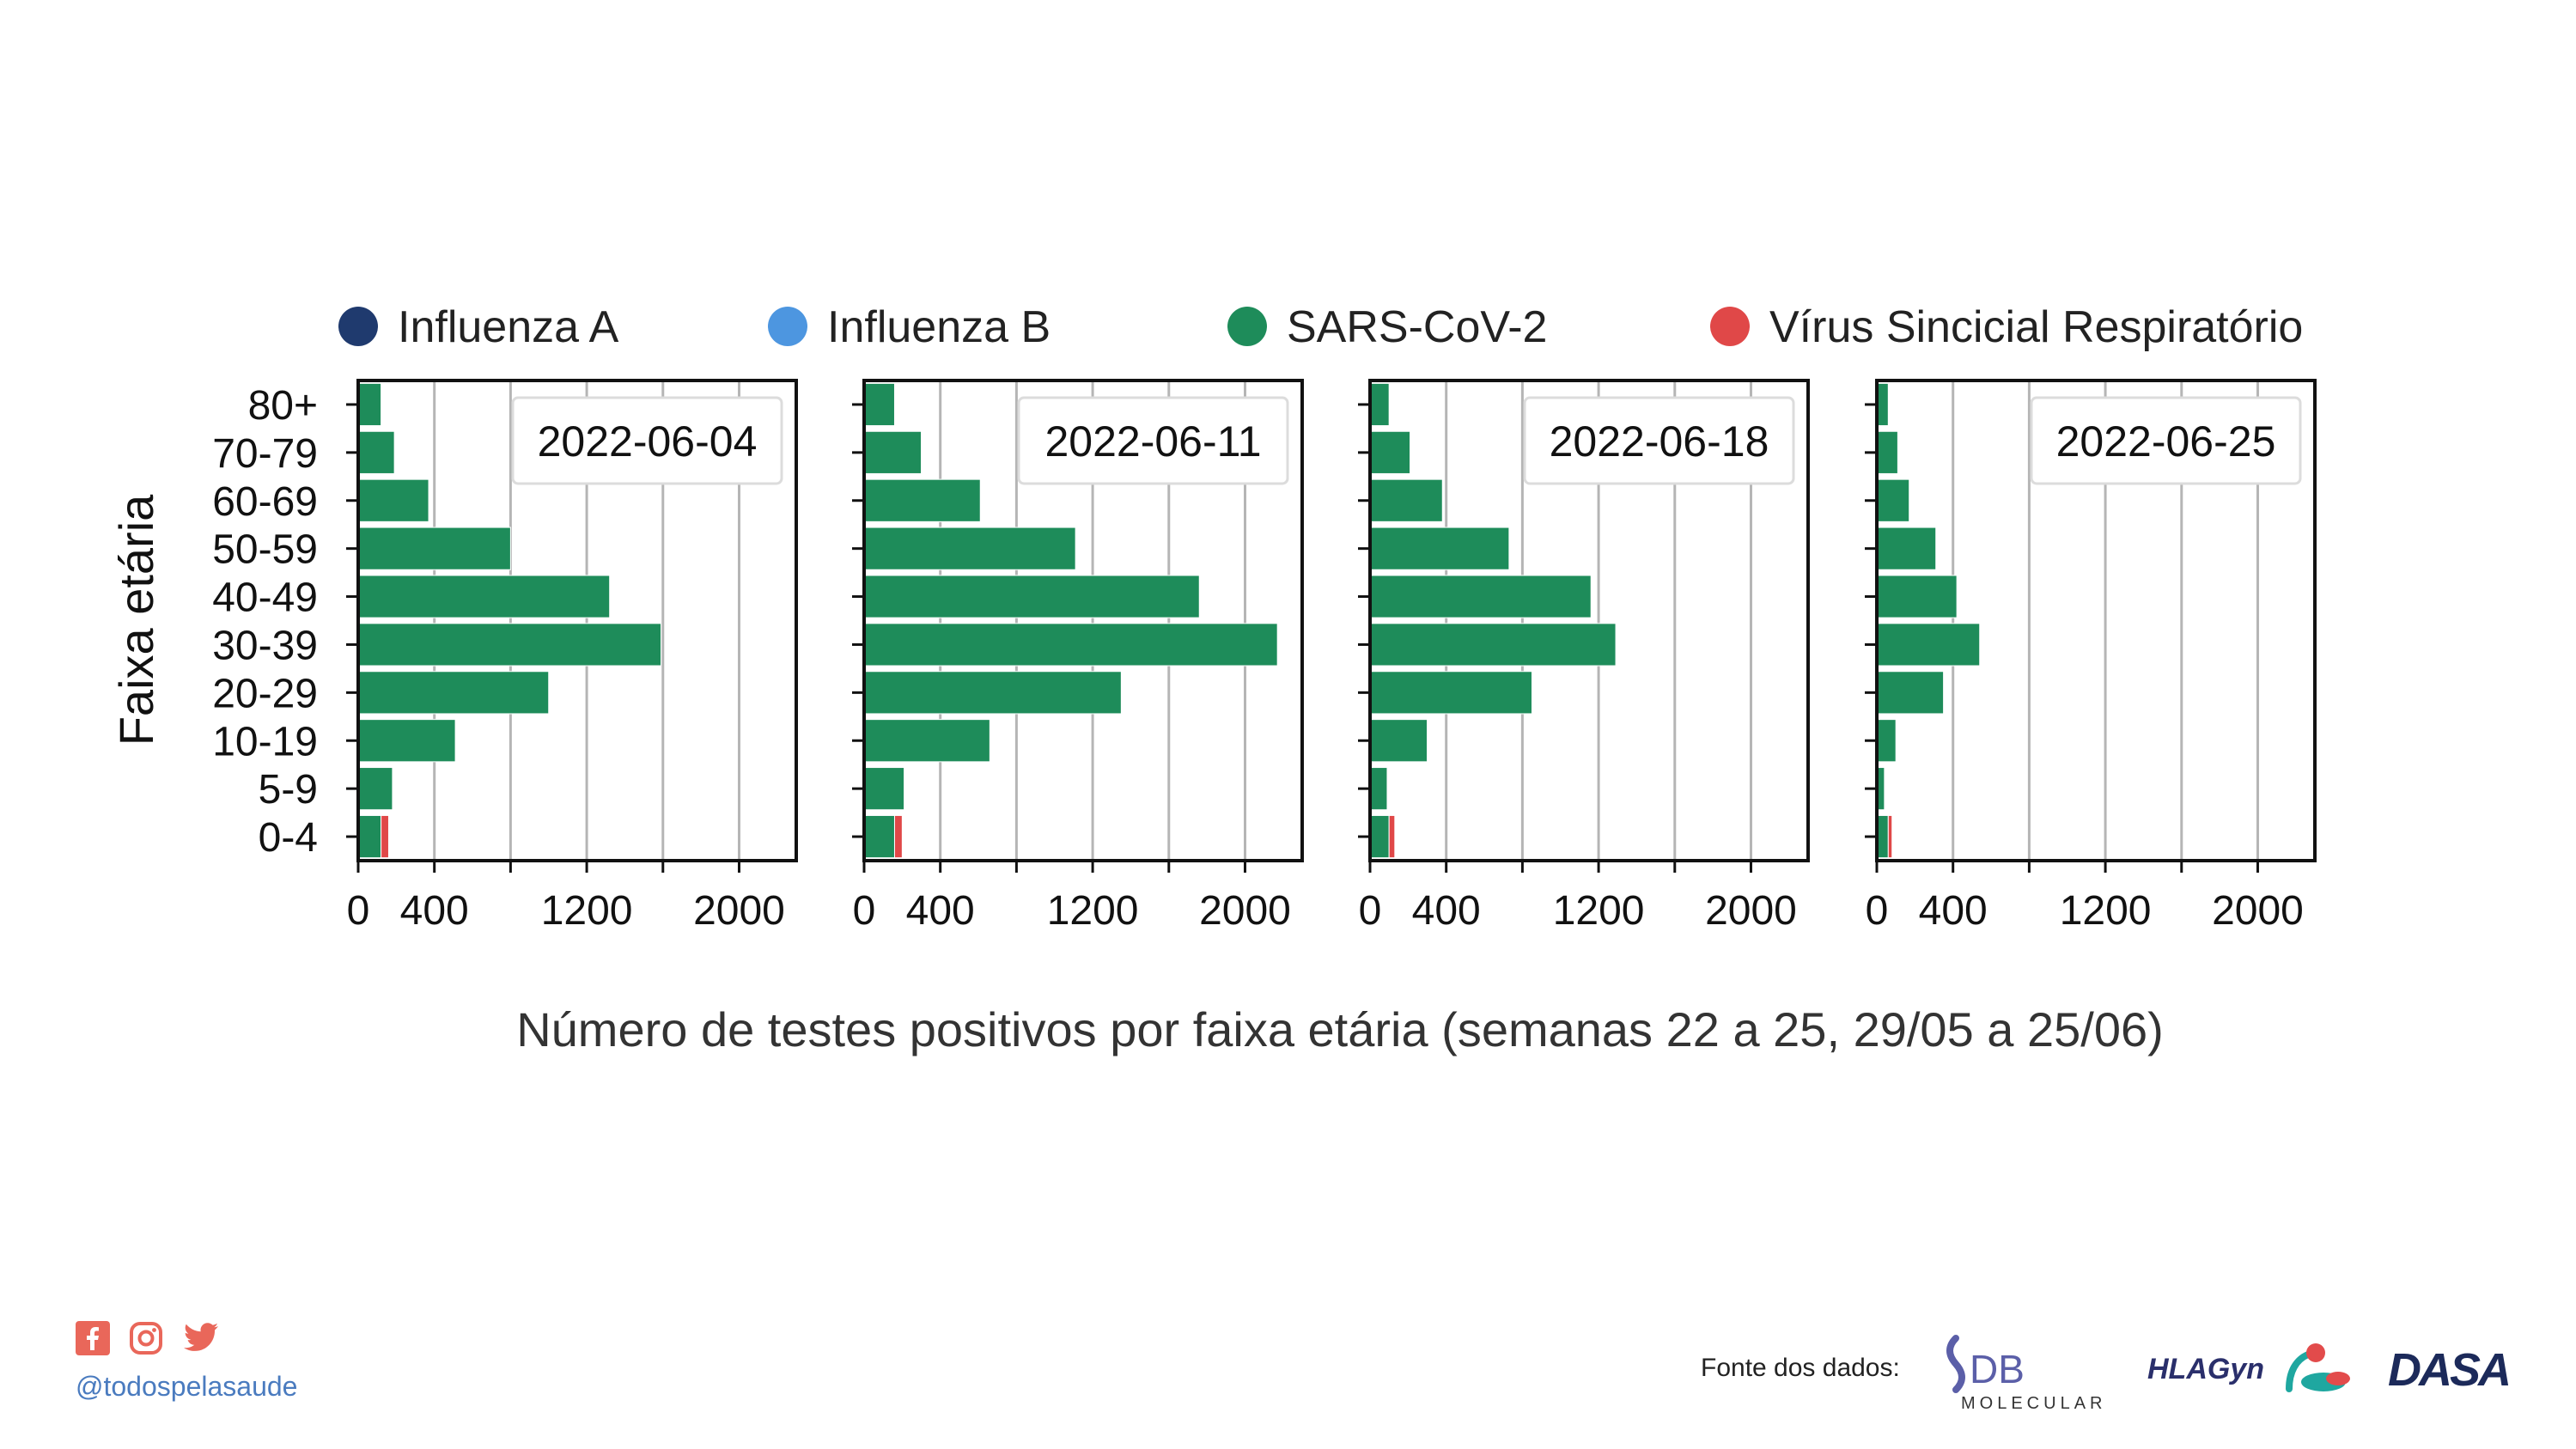 This screenshot has height=1449, width=2576. Describe the element at coordinates (288, 838) in the screenshot. I see `y-tick-label: 0-4` at that location.